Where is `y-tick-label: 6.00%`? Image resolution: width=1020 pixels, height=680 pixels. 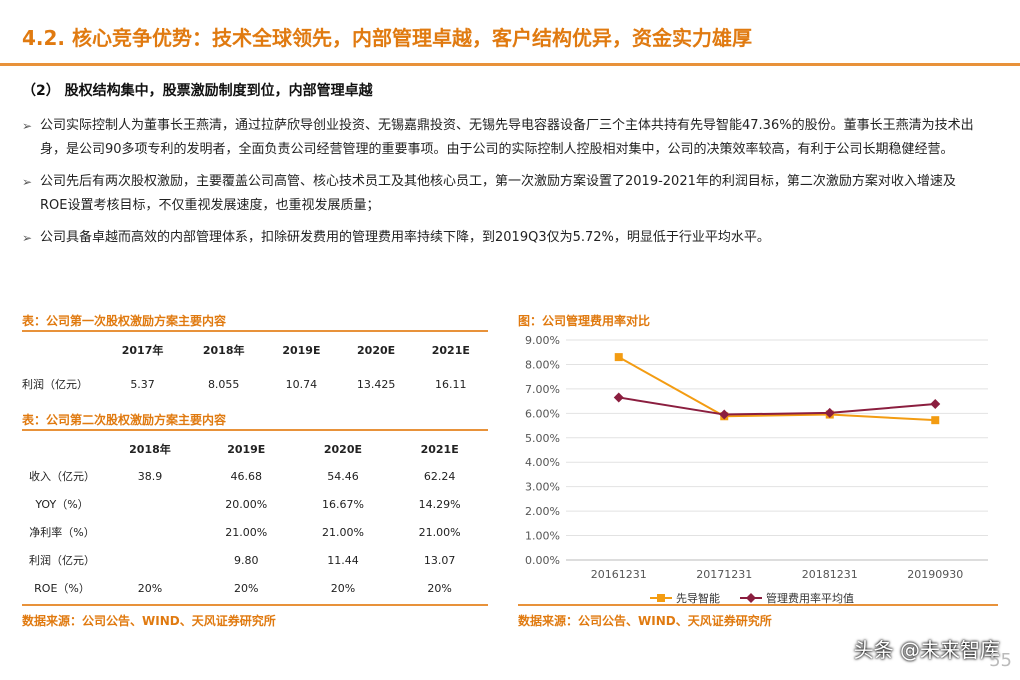
y-tick-label: 6.00% is located at coordinates (542, 413).